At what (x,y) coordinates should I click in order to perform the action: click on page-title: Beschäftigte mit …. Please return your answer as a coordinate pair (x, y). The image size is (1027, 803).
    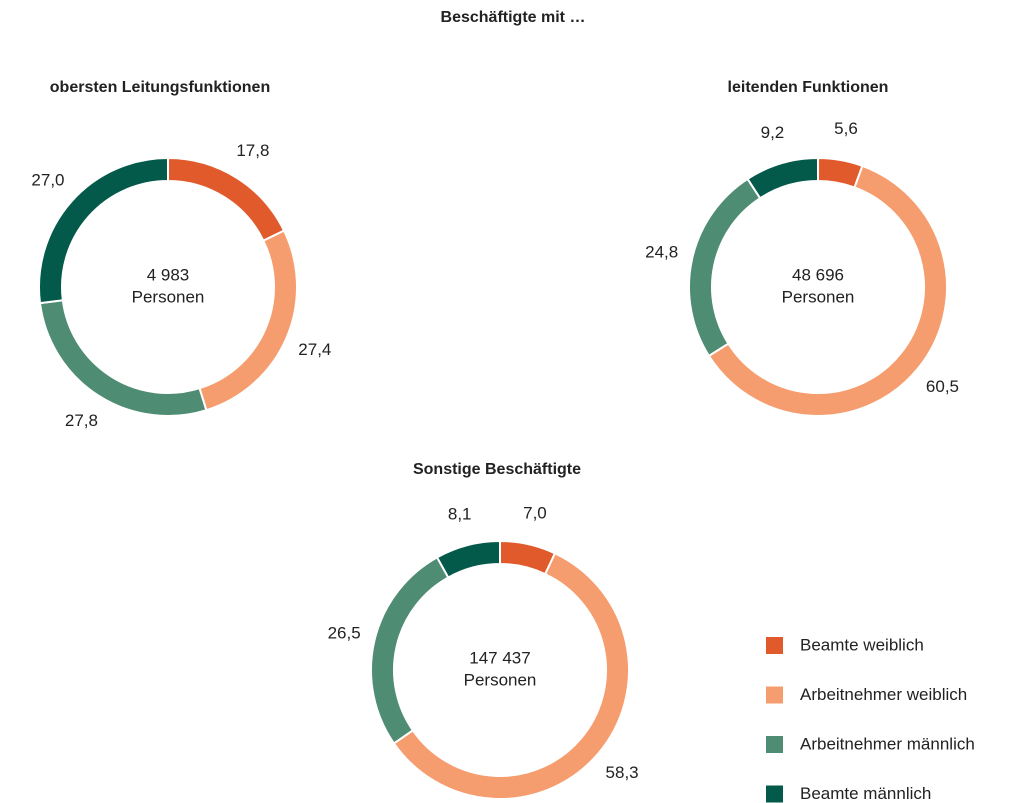
    Looking at the image, I should click on (513, 17).